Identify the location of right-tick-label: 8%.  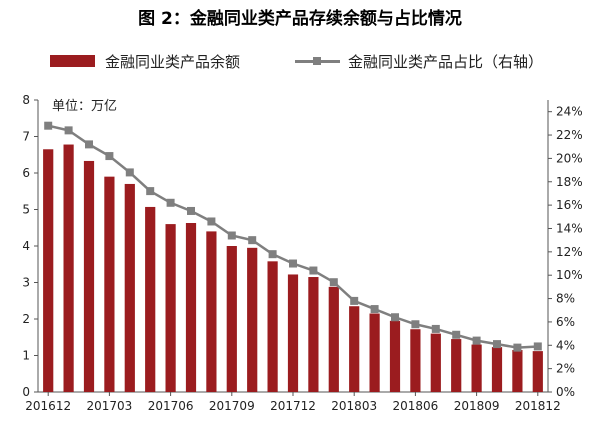
(565, 299).